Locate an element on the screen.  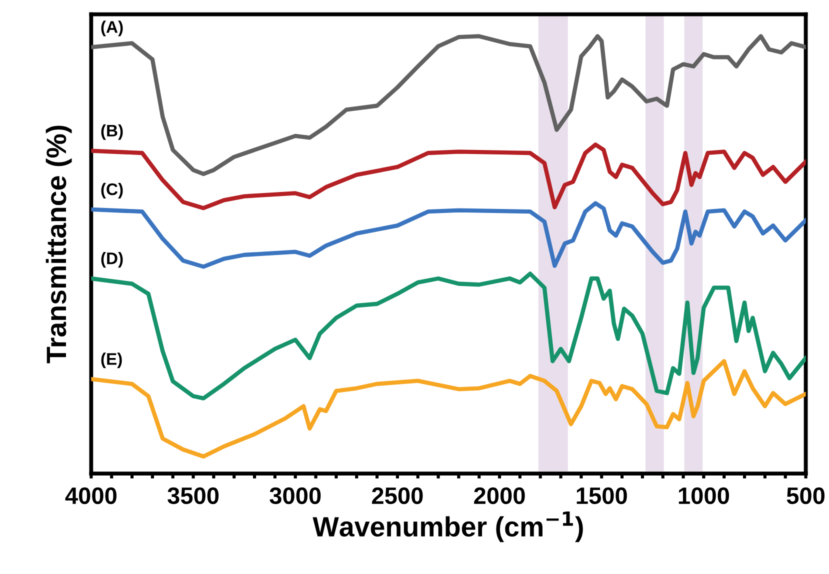
series-label: (B) is located at coordinates (112, 132).